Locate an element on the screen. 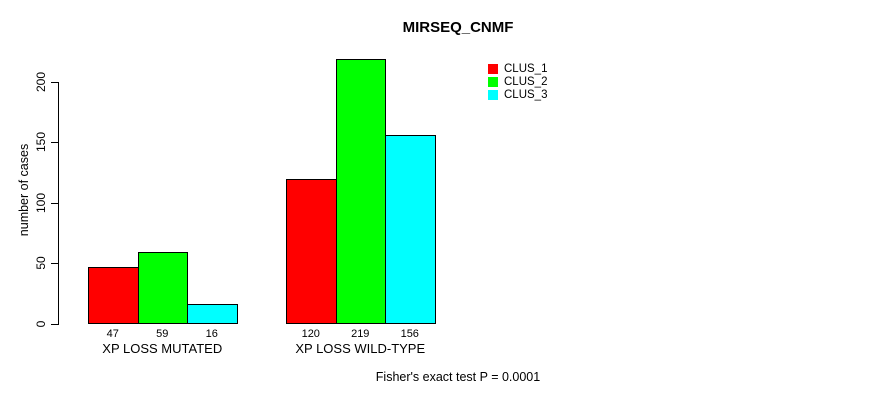 This screenshot has width=890, height=400. y-axis-tick-label: 200 is located at coordinates (41, 82).